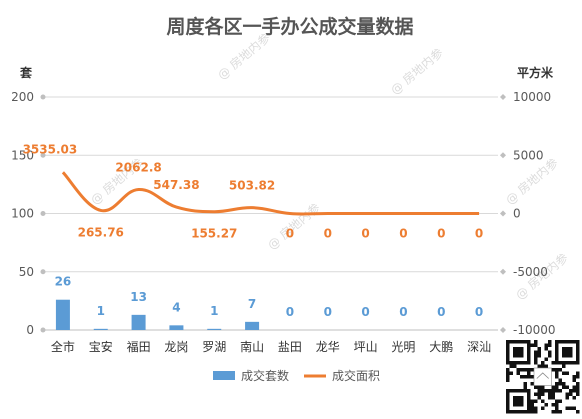 Image resolution: width=582 pixels, height=419 pixels. I want to click on legend-bar-label: 成交套数, so click(265, 375).